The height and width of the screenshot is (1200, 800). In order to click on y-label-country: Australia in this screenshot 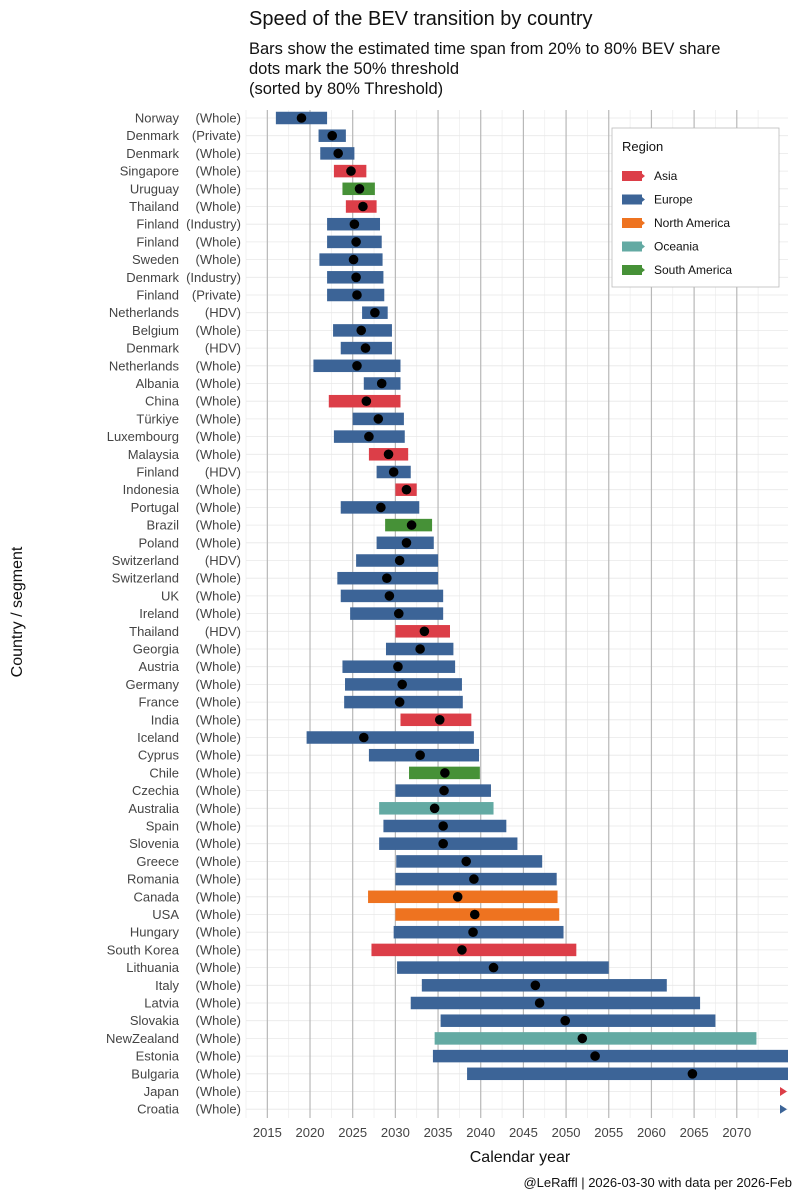, I will do `click(153, 808)`.